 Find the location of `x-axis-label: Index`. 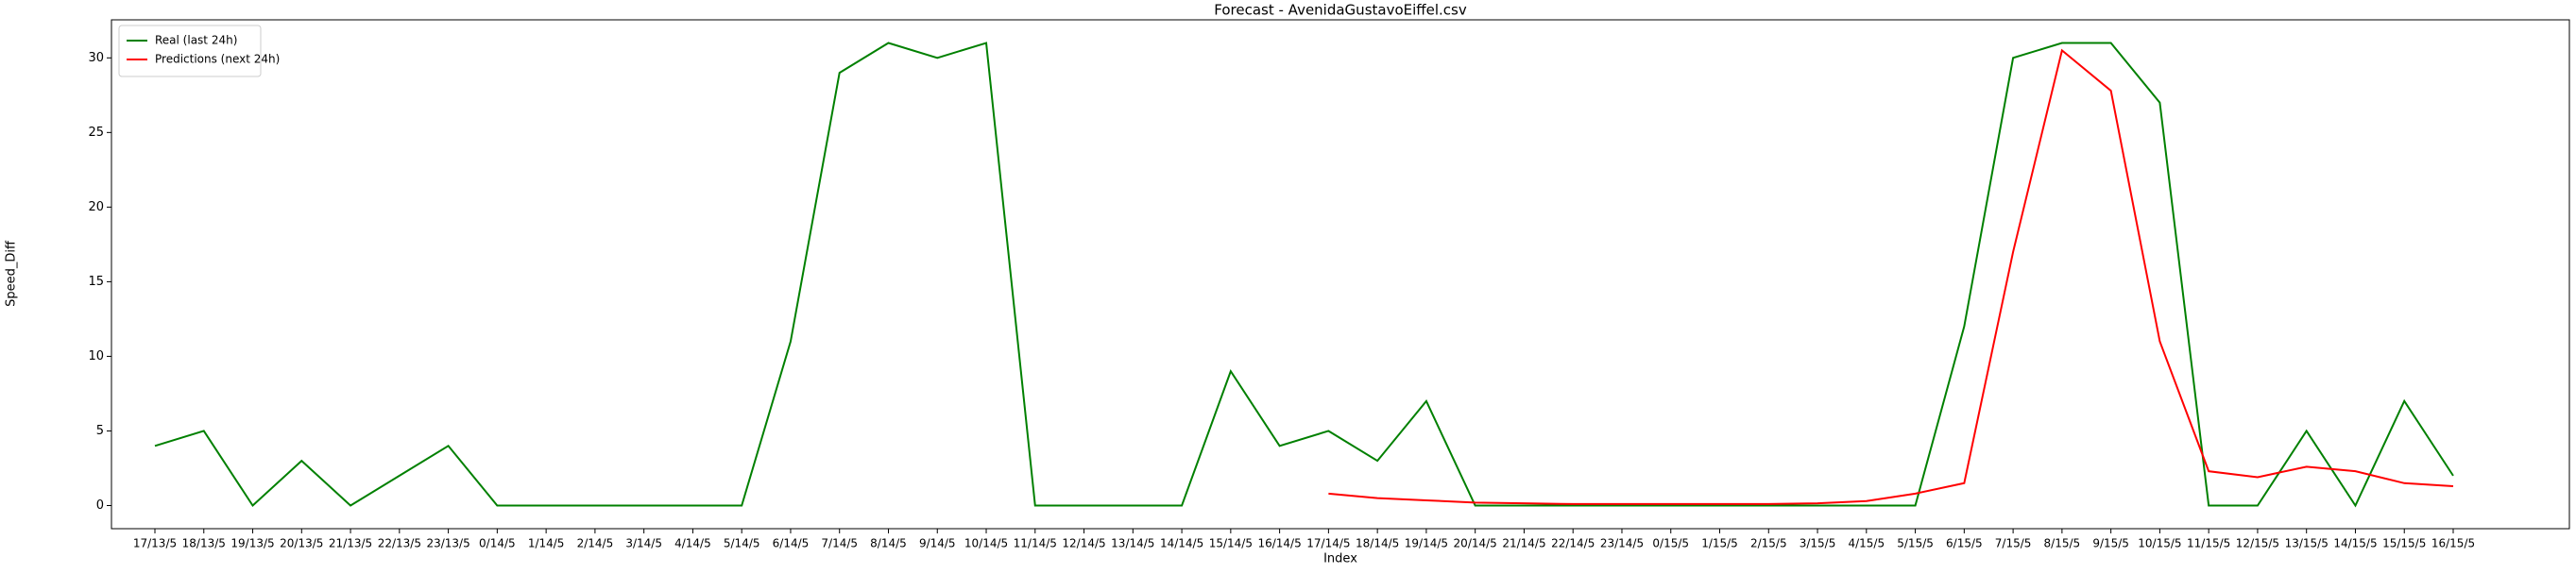

x-axis-label: Index is located at coordinates (1340, 559).